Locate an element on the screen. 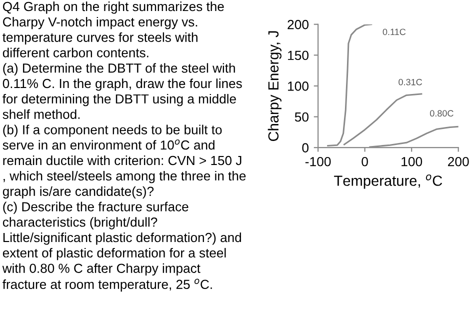  text: with 0.80 % C after Charpy impact is located at coordinates (101, 269).